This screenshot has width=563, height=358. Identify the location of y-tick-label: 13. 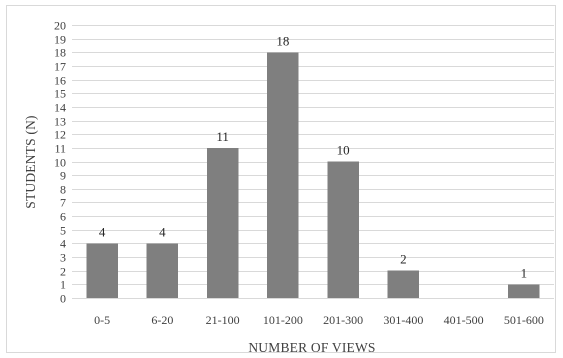
(60, 122).